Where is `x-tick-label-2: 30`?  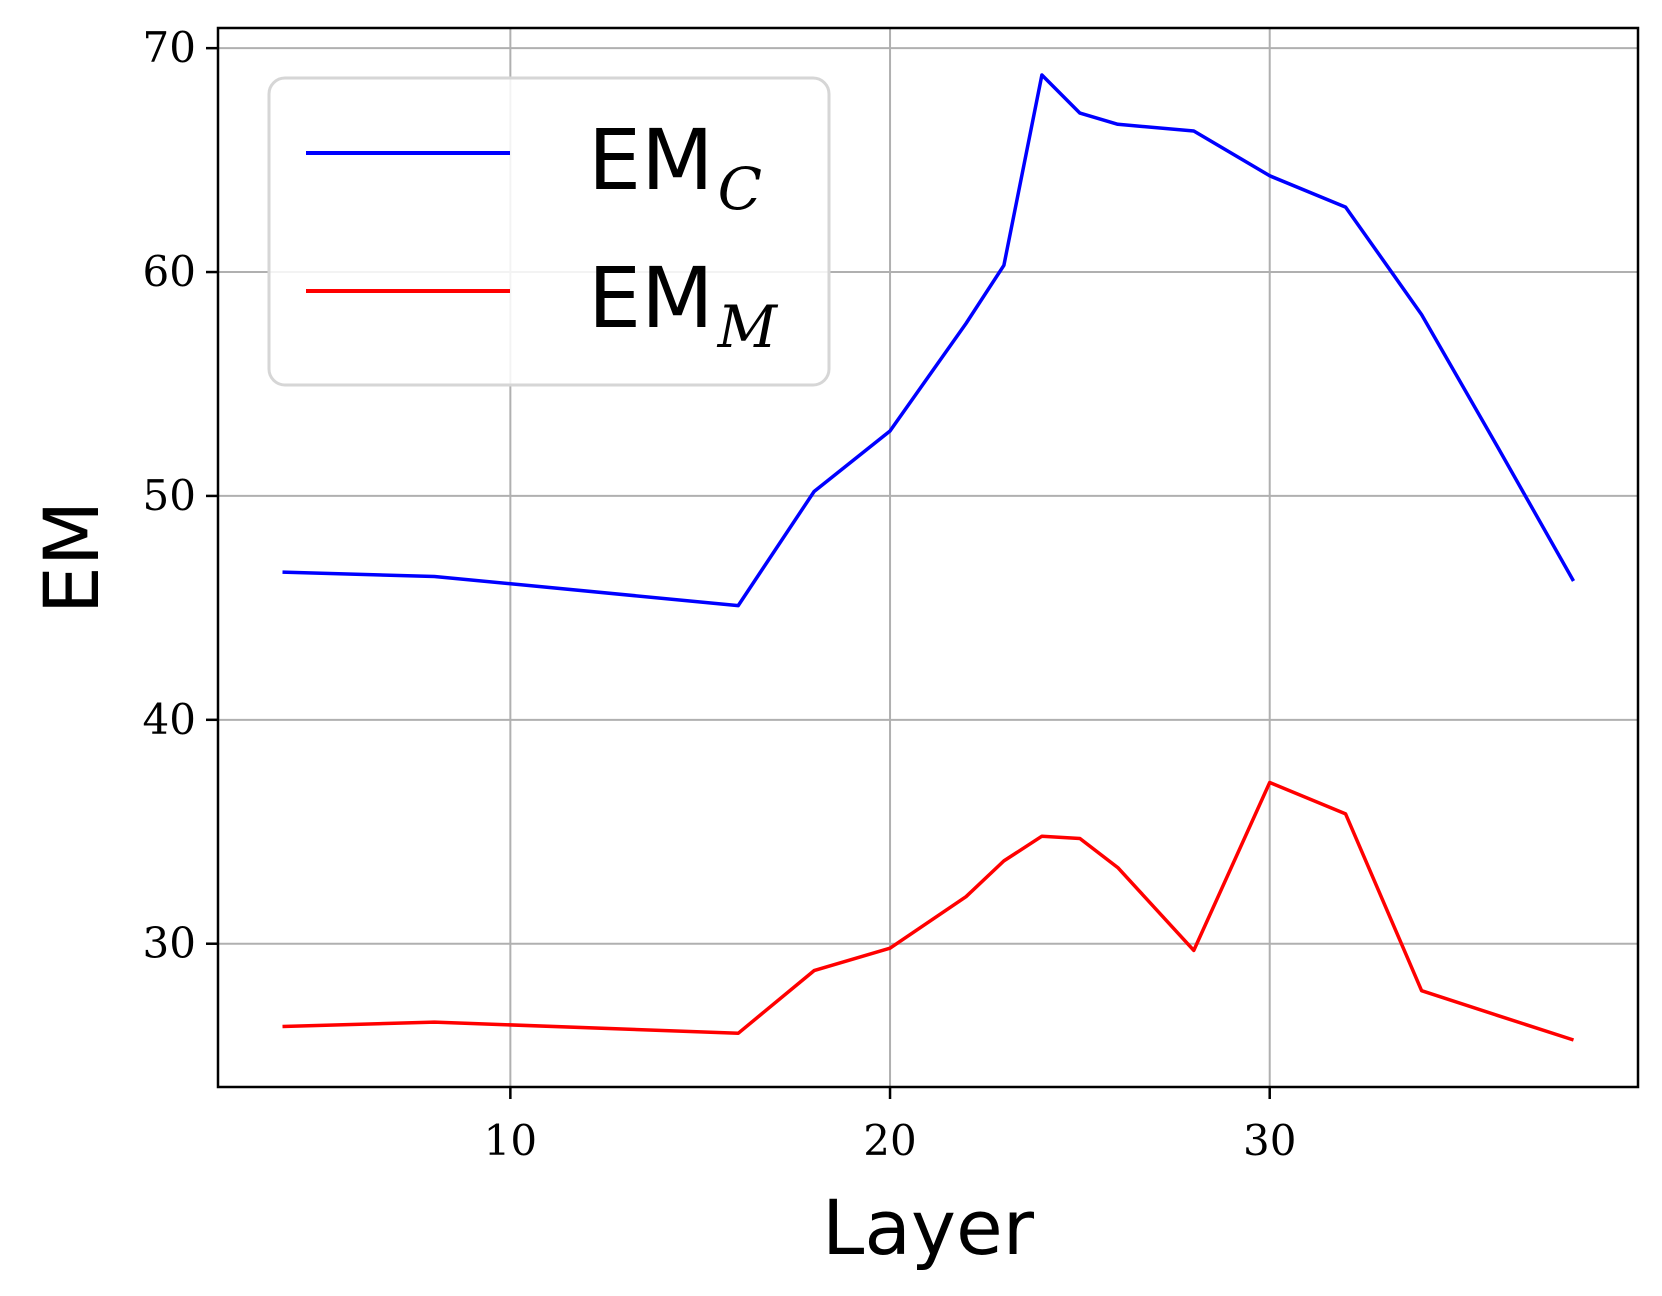 x-tick-label-2: 30 is located at coordinates (1269, 1140).